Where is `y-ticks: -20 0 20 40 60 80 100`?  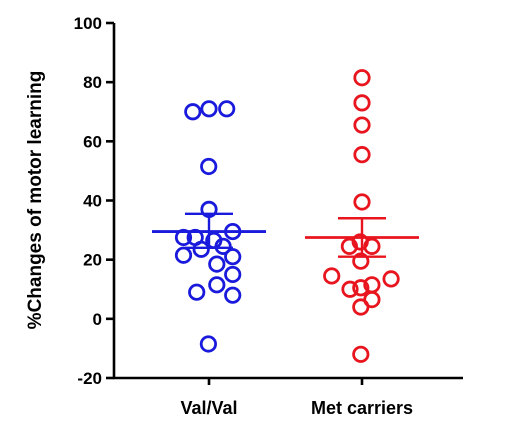 y-ticks: -20 0 20 40 60 80 100 is located at coordinates (94, 201).